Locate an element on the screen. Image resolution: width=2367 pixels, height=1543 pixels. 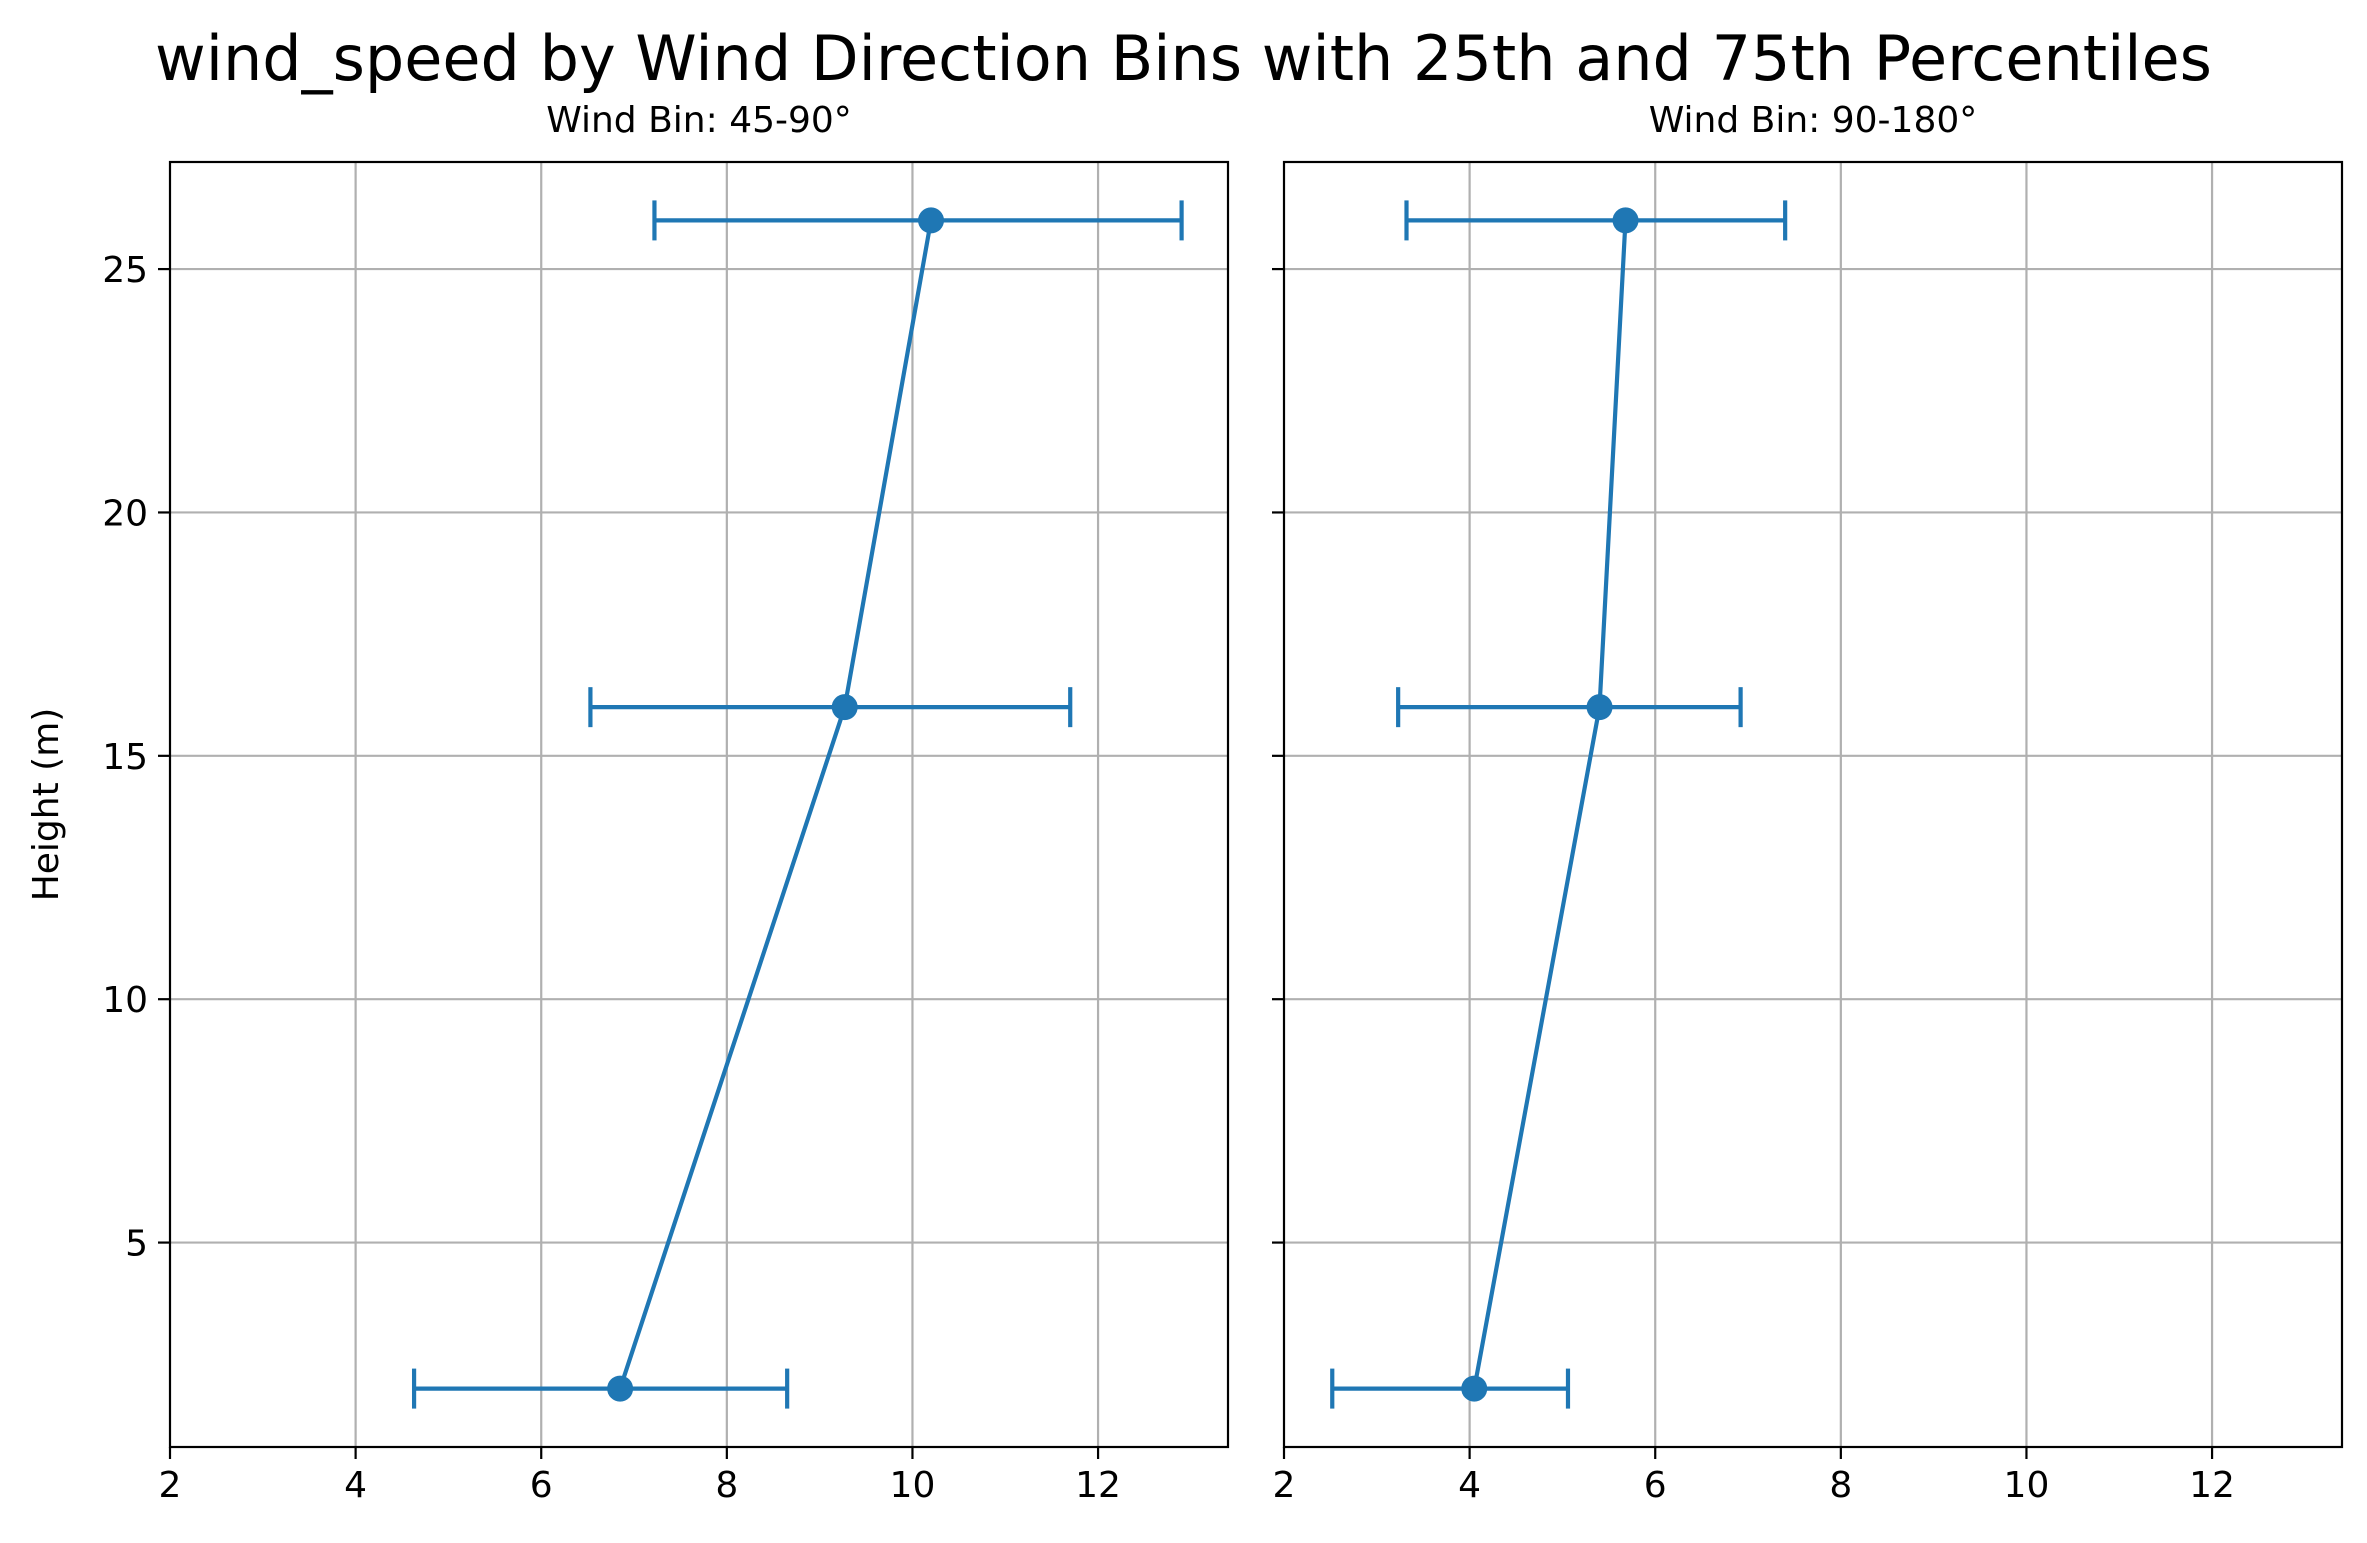
y-axis-label: Height (m) is located at coordinates (46, 805).